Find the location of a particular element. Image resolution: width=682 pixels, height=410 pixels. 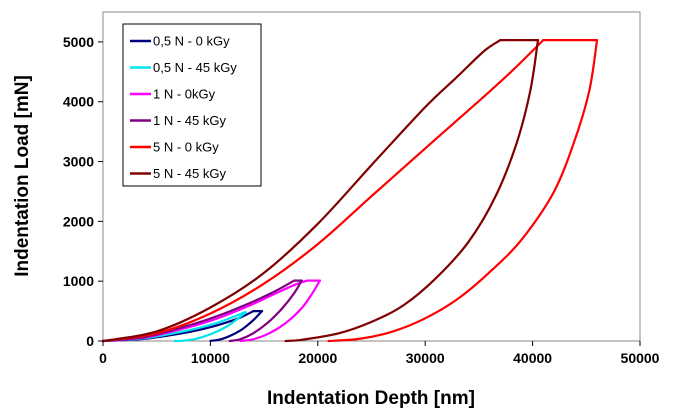

y-axis-title: Indentation Load [mN] is located at coordinates (22, 176).